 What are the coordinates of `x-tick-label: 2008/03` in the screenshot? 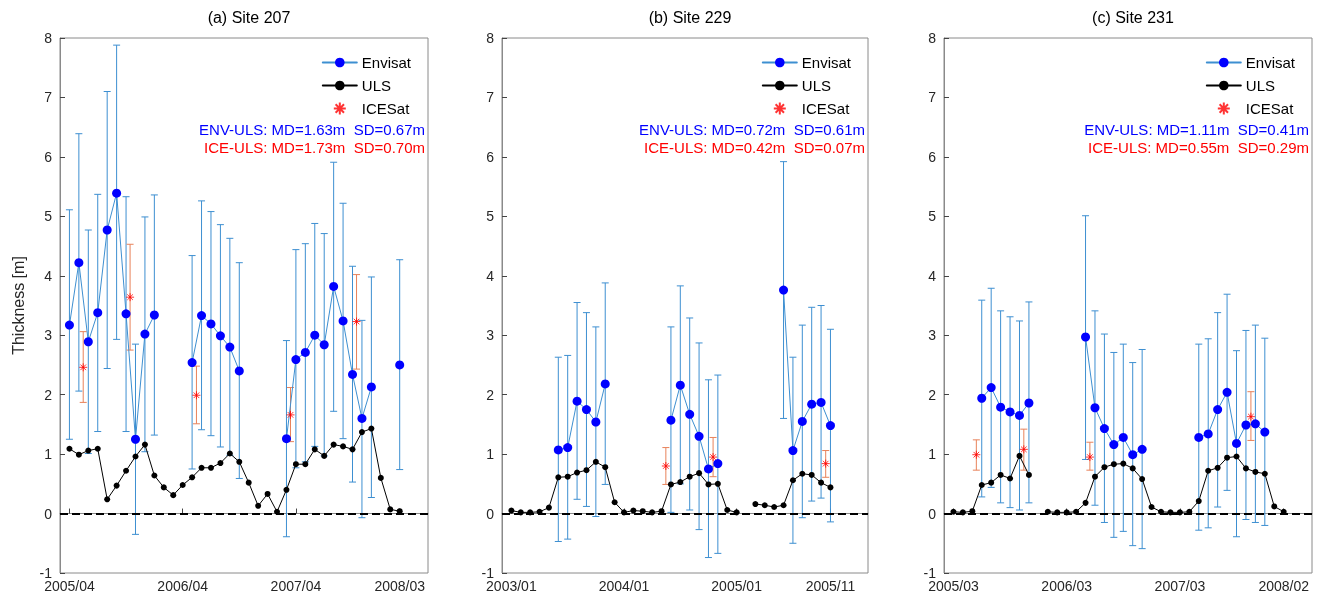 It's located at (400, 586).